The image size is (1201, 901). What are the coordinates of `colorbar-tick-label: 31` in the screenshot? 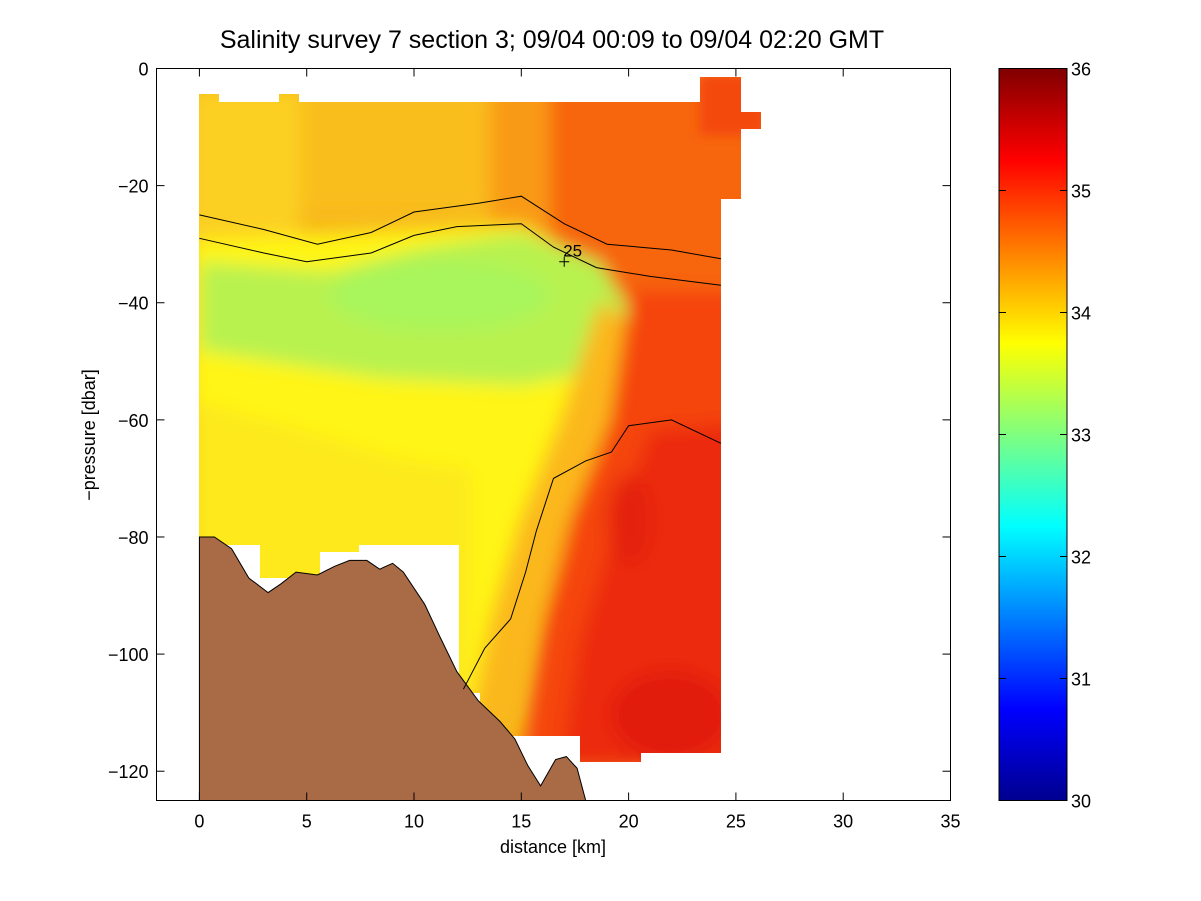 It's located at (1081, 680).